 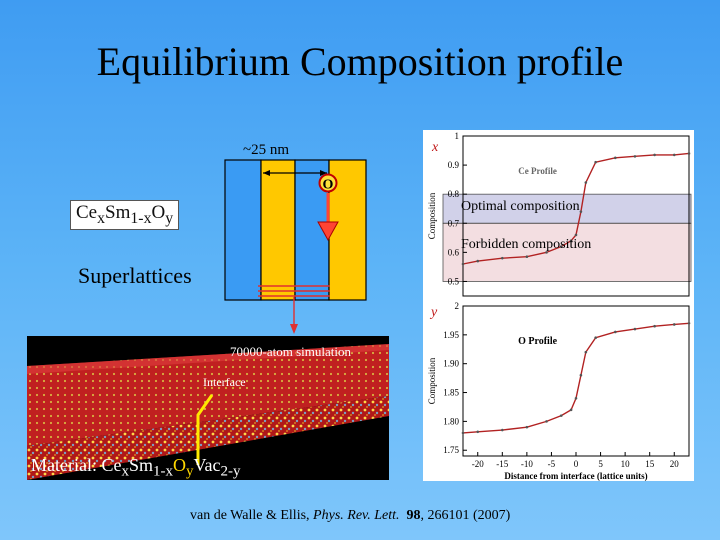 What do you see at coordinates (451, 421) in the screenshot?
I see `y-tick-label: 1.80` at bounding box center [451, 421].